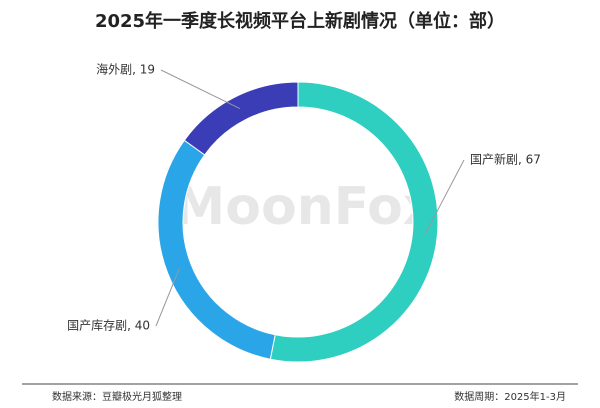  I want to click on donut-segment, so click(241, 118).